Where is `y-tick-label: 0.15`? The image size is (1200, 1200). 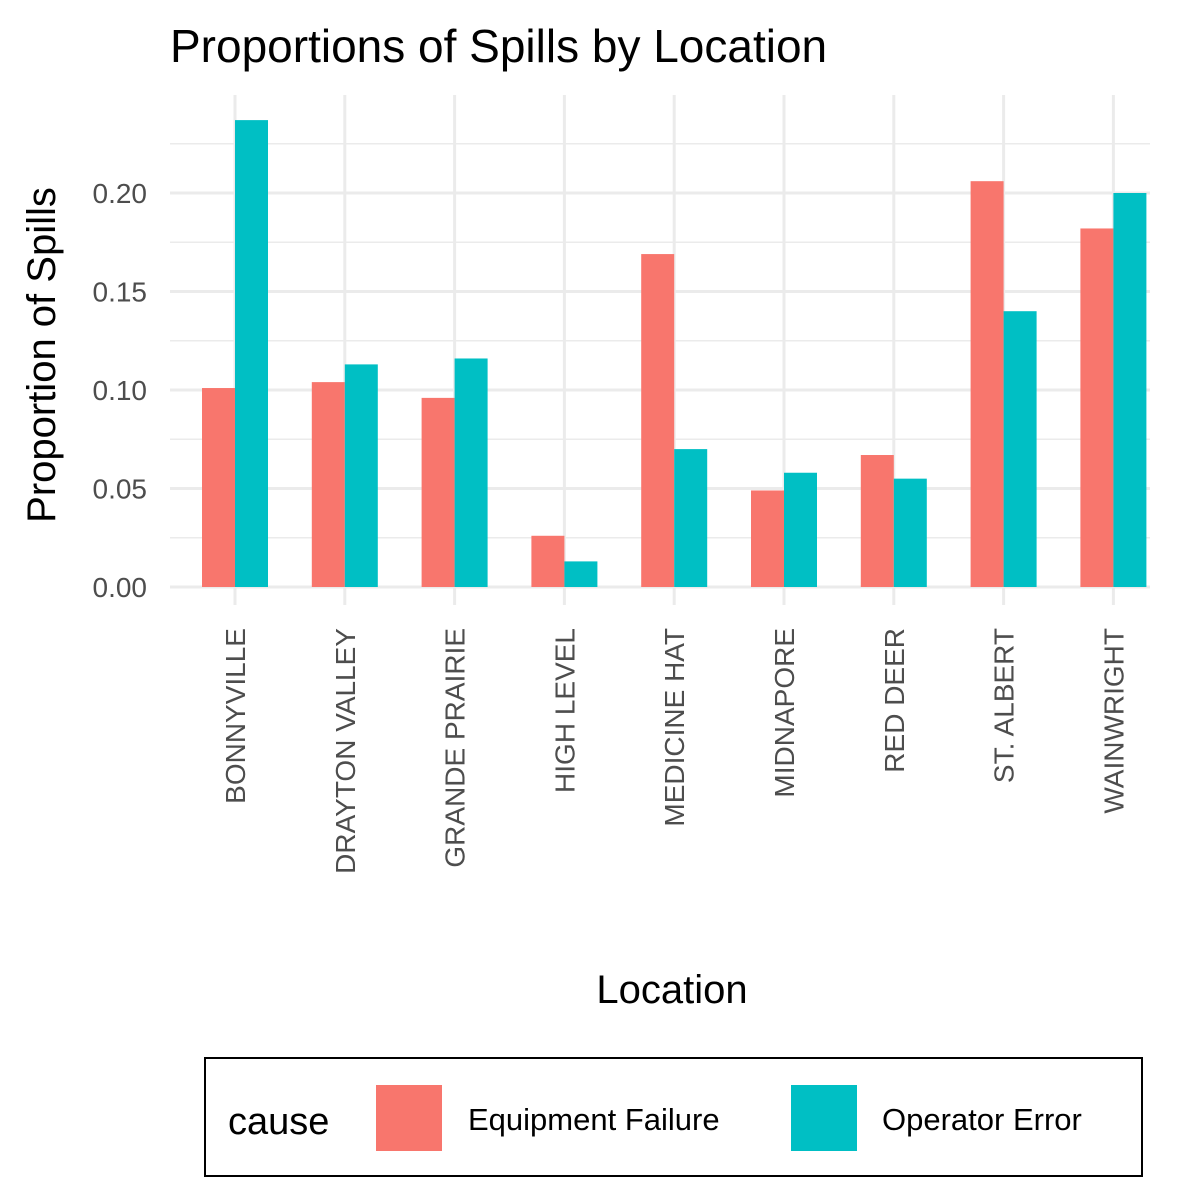
y-tick-label: 0.15 is located at coordinates (120, 292).